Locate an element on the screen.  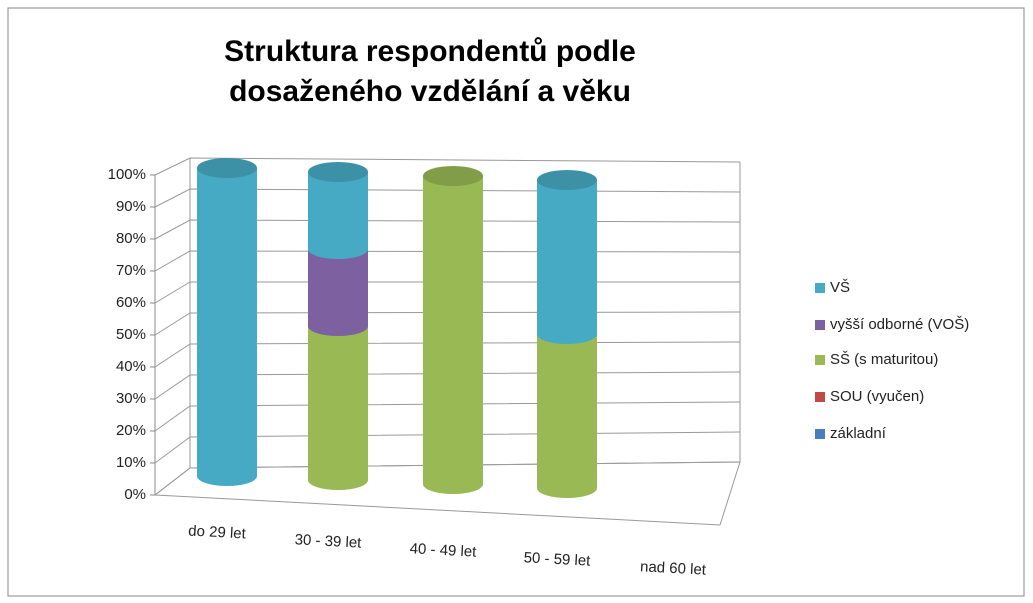
y-tick-label: 0% is located at coordinates (135, 494).